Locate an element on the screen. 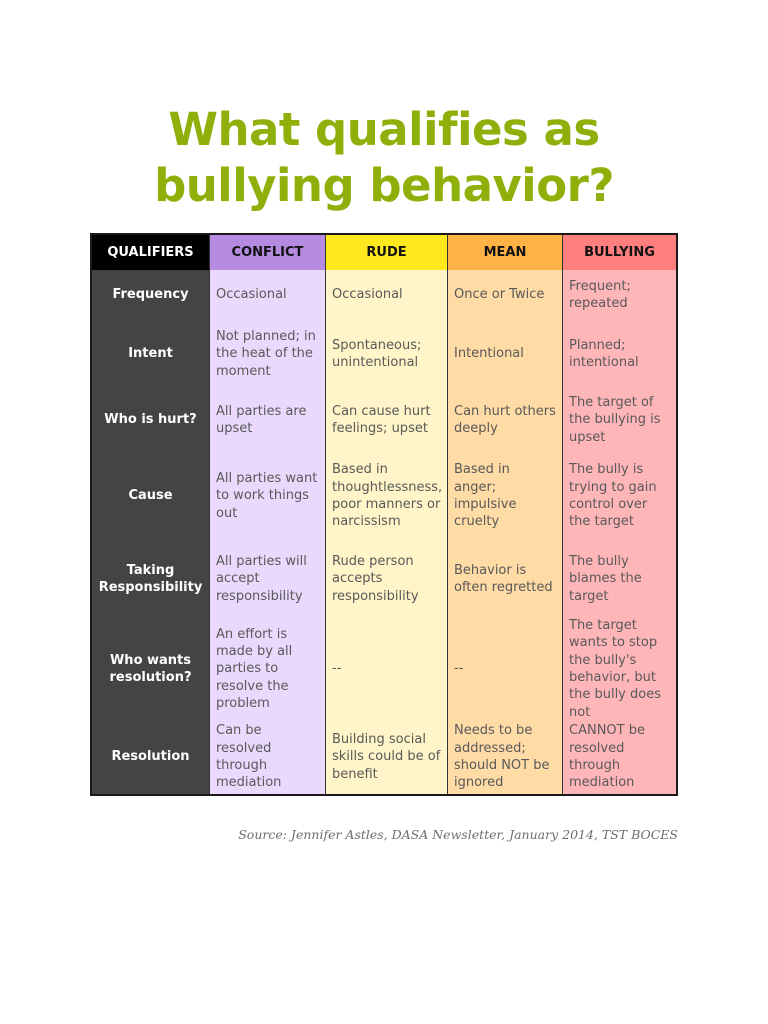  cell-bullying-resolution: CANNOT be resolved through mediation is located at coordinates (619, 757).